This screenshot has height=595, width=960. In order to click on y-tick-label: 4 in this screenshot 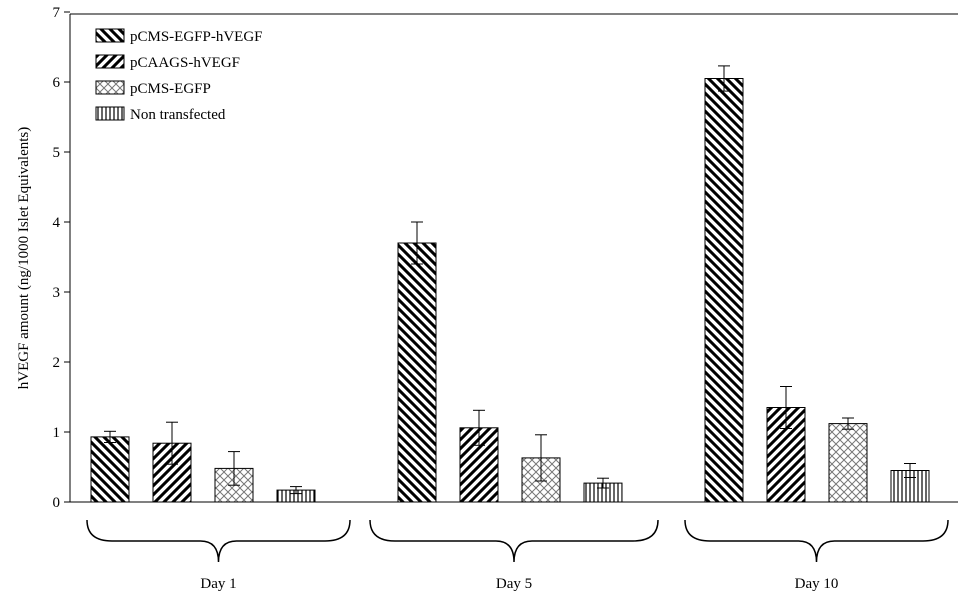, I will do `click(57, 223)`.